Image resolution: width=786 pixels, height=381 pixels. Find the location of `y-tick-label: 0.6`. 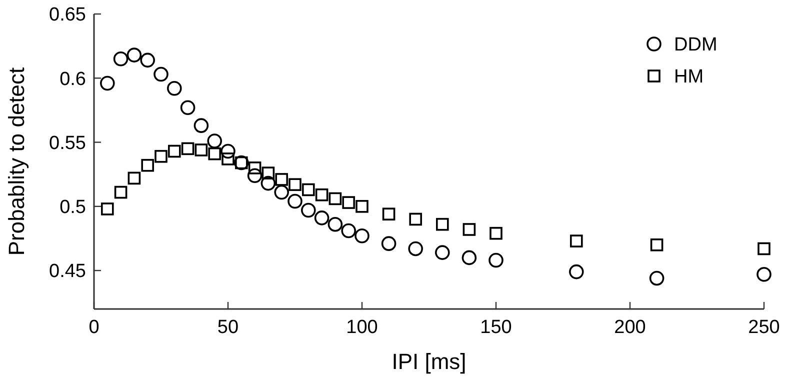

y-tick-label: 0.6 is located at coordinates (73, 79).